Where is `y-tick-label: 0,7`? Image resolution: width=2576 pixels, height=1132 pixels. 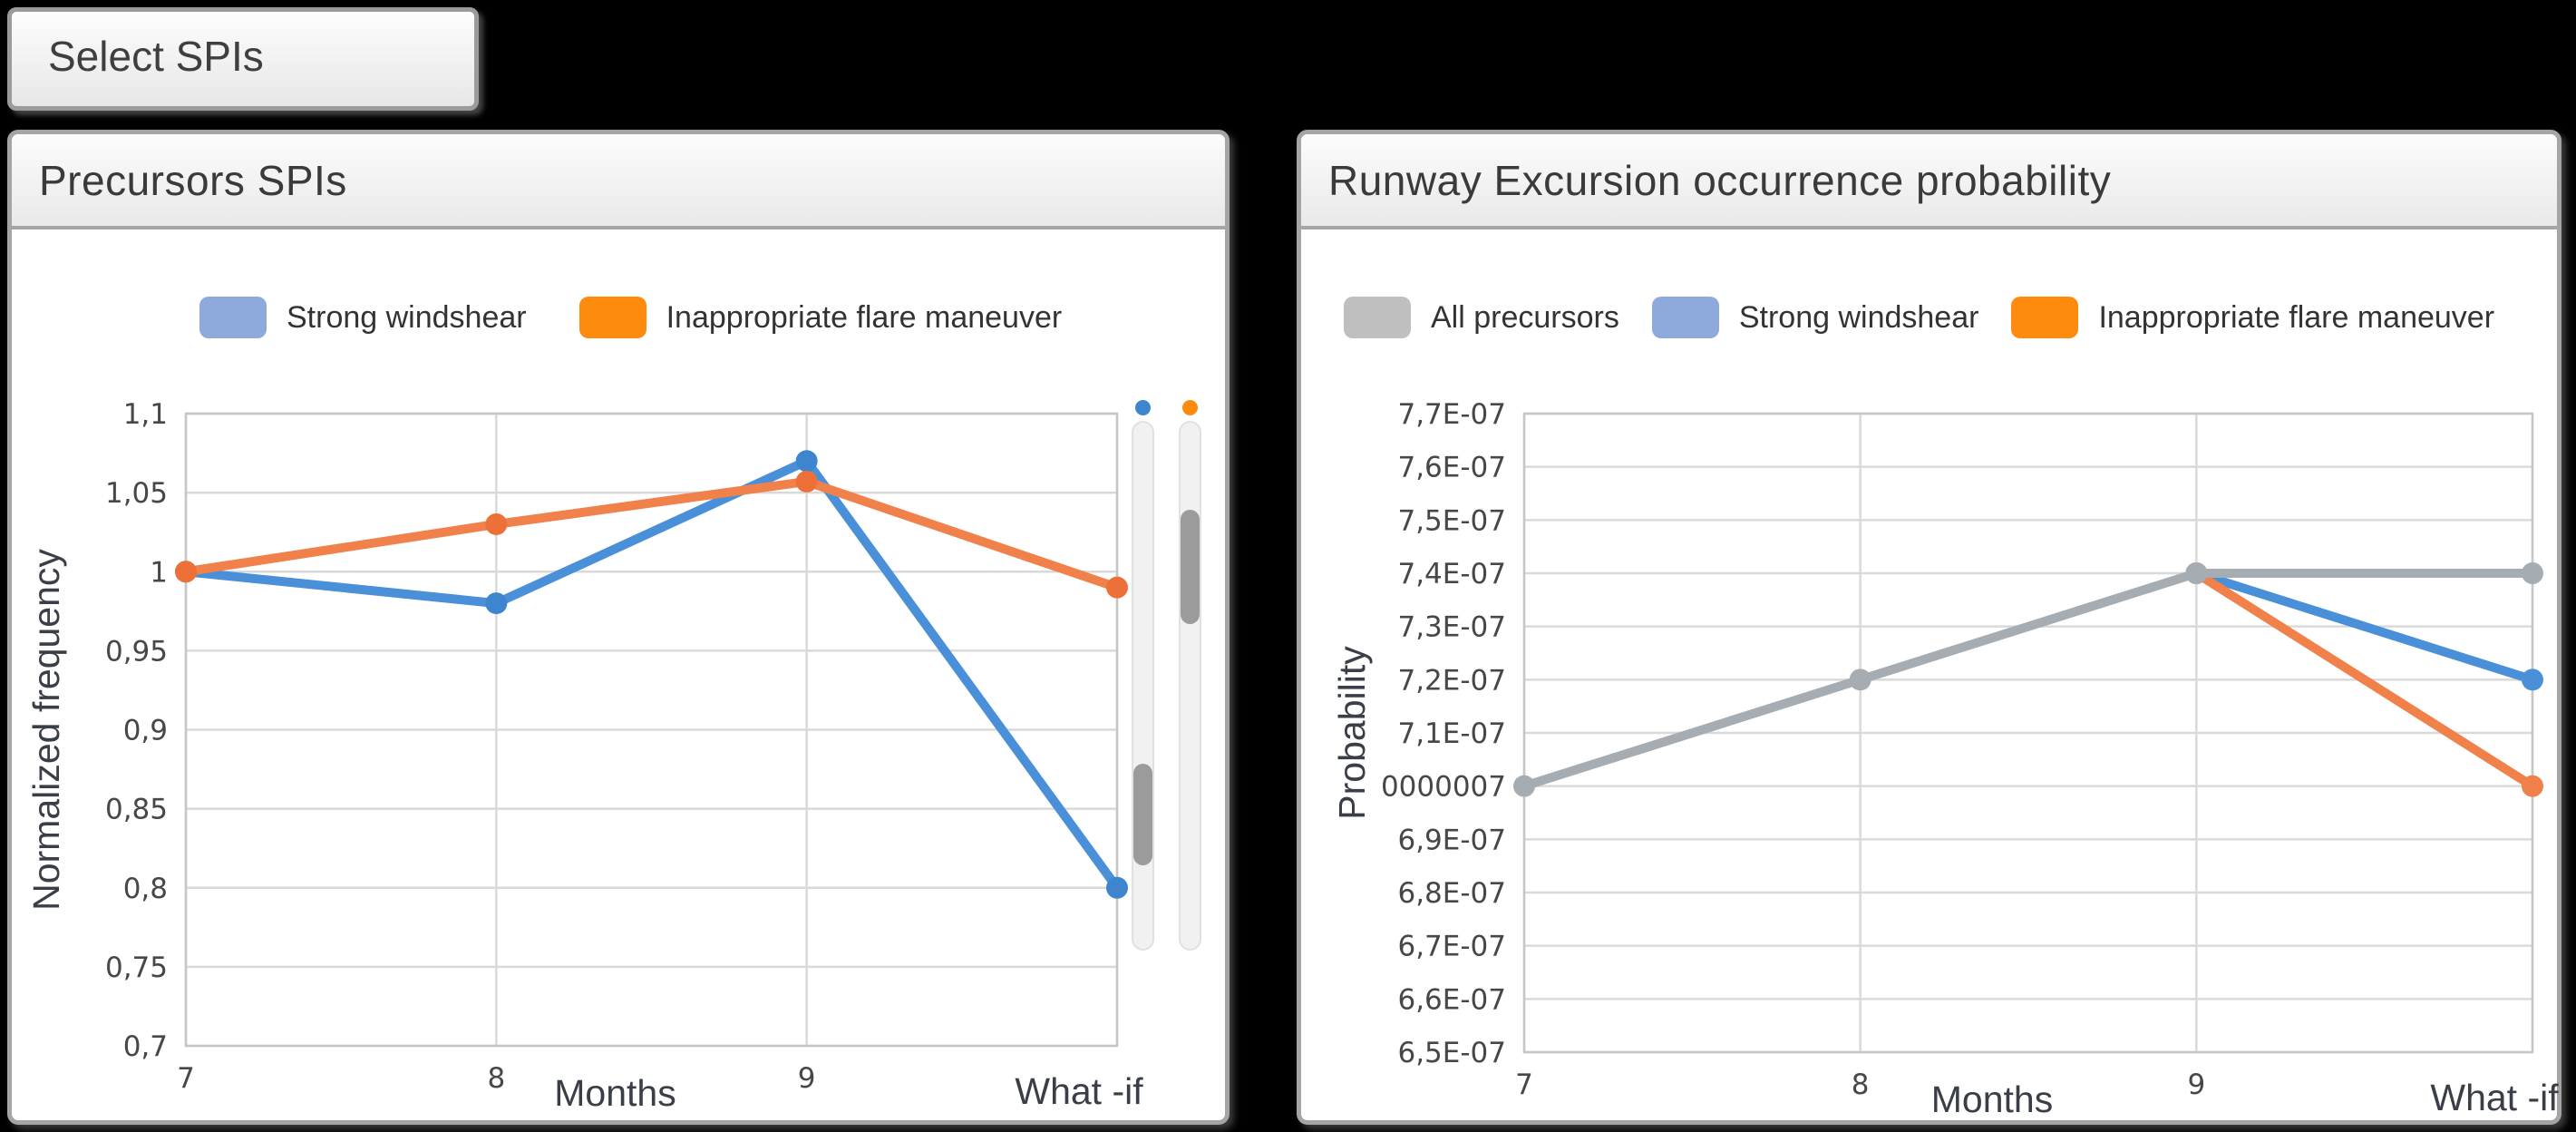 y-tick-label: 0,7 is located at coordinates (145, 1046).